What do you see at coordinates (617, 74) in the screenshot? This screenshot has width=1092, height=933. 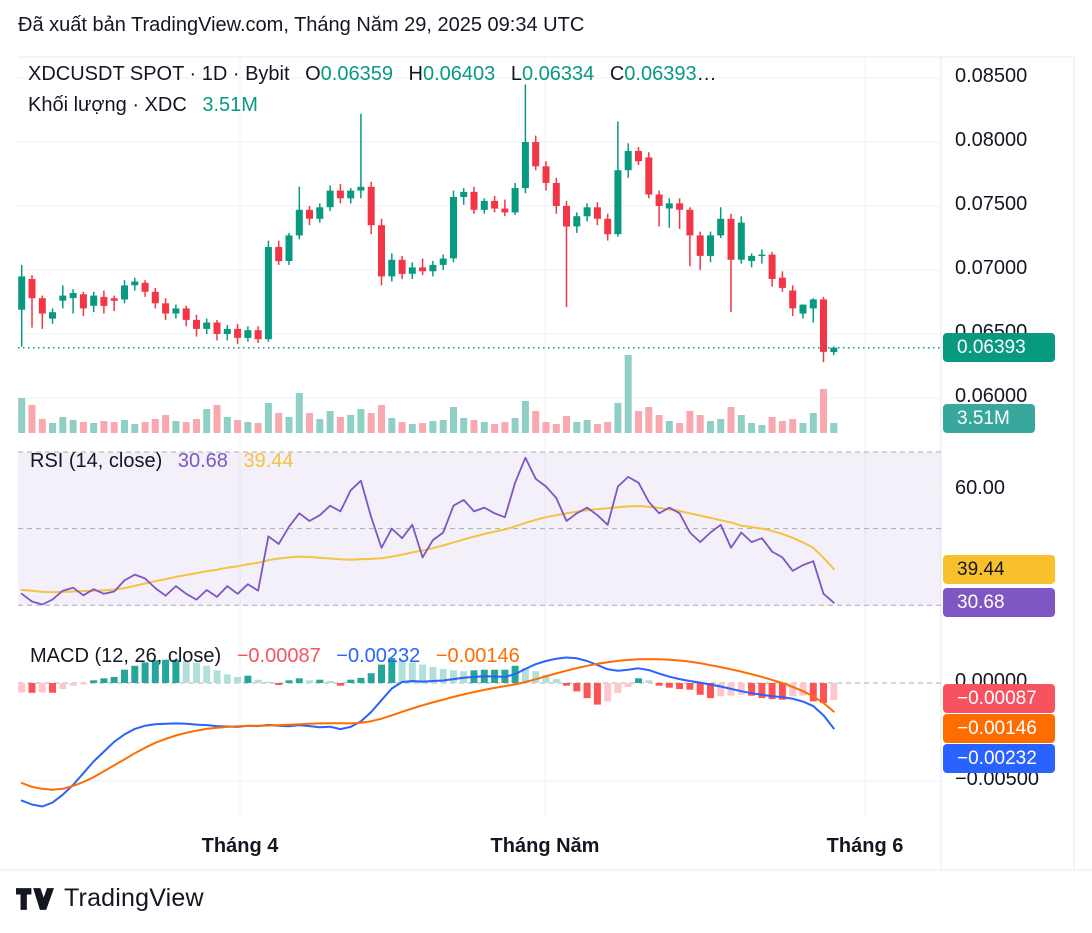 I see `close-label: C` at bounding box center [617, 74].